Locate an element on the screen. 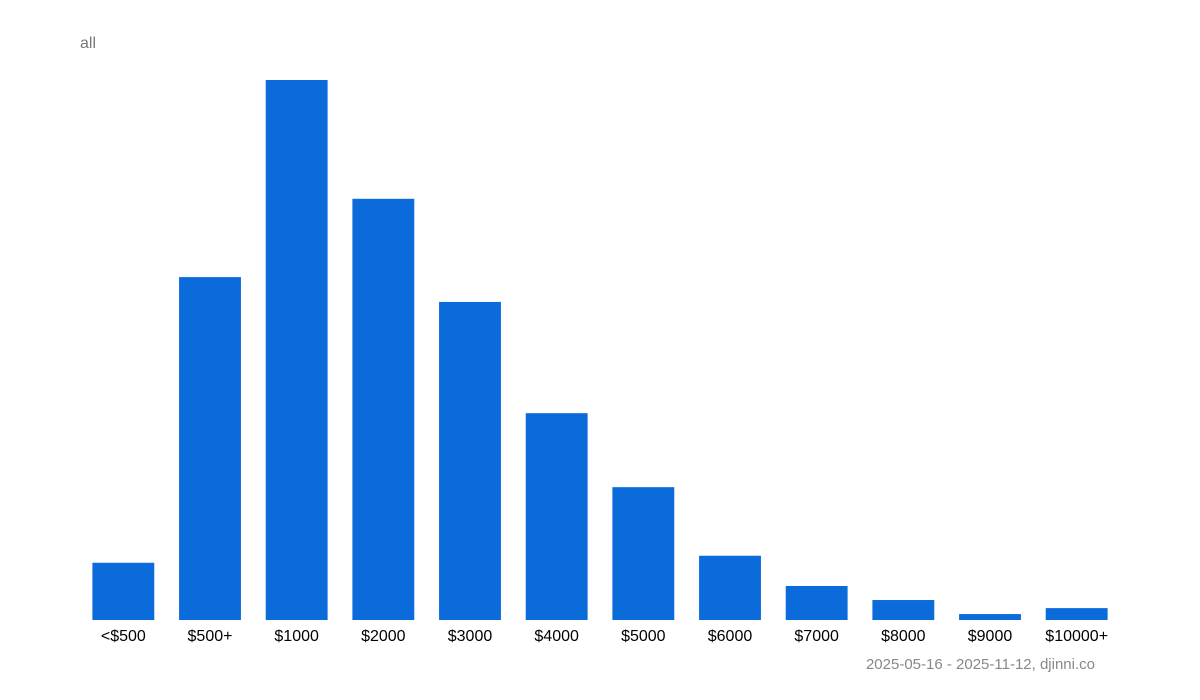 The width and height of the screenshot is (1200, 700). x-tick-label: $6000 is located at coordinates (730, 636).